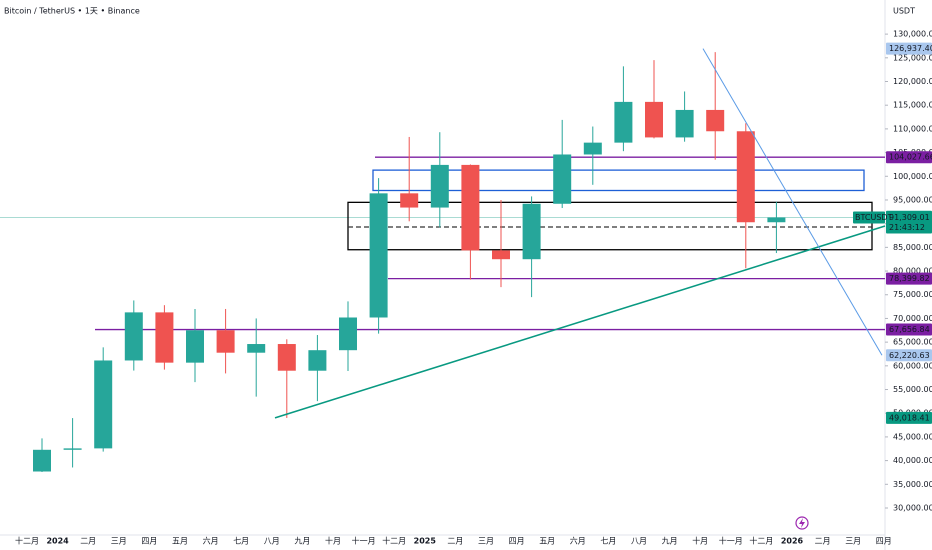 The image size is (932, 550). Describe the element at coordinates (912, 436) in the screenshot. I see `y-tick-label: 45,000.00` at that location.